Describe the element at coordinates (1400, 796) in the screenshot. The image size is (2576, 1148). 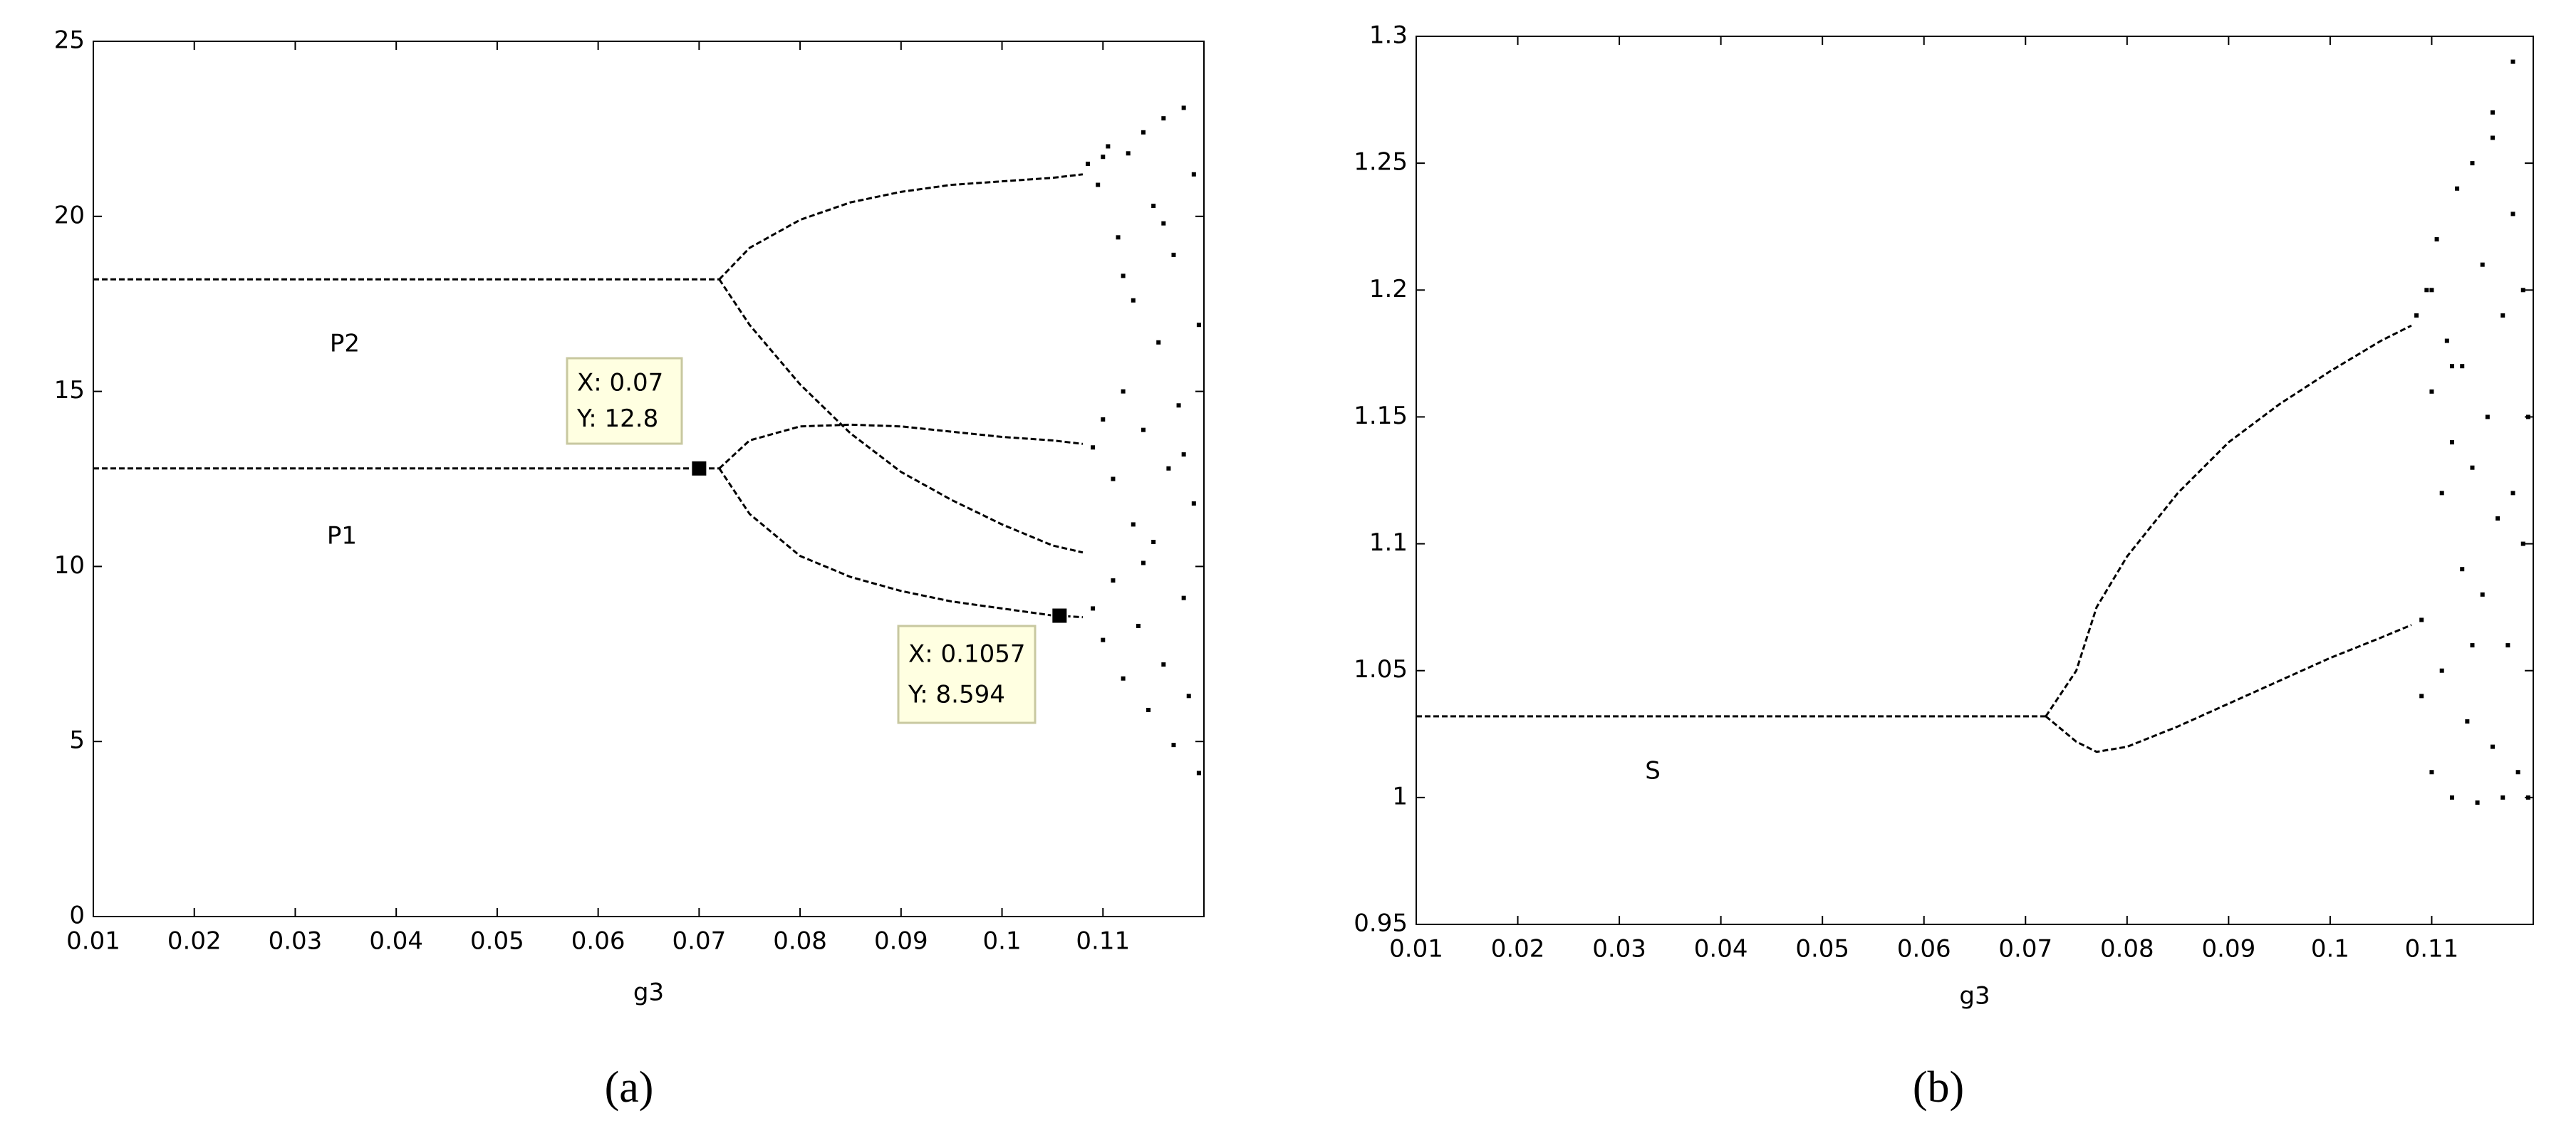
I see `y-tick-label: 1` at that location.